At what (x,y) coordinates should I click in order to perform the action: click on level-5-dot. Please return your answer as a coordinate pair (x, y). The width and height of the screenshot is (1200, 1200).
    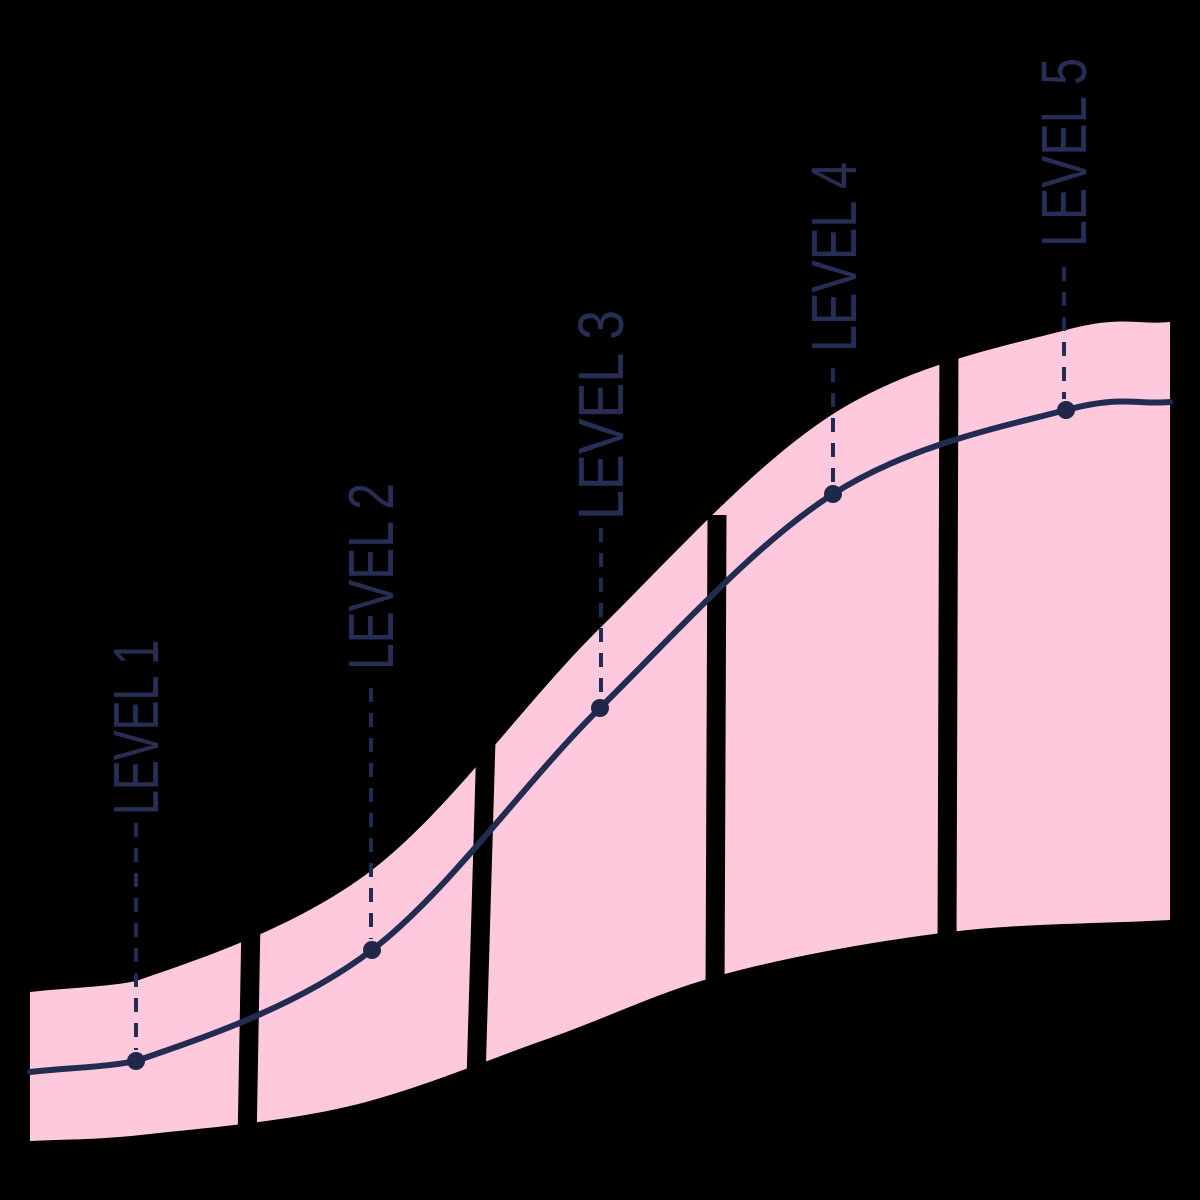
    Looking at the image, I should click on (1066, 410).